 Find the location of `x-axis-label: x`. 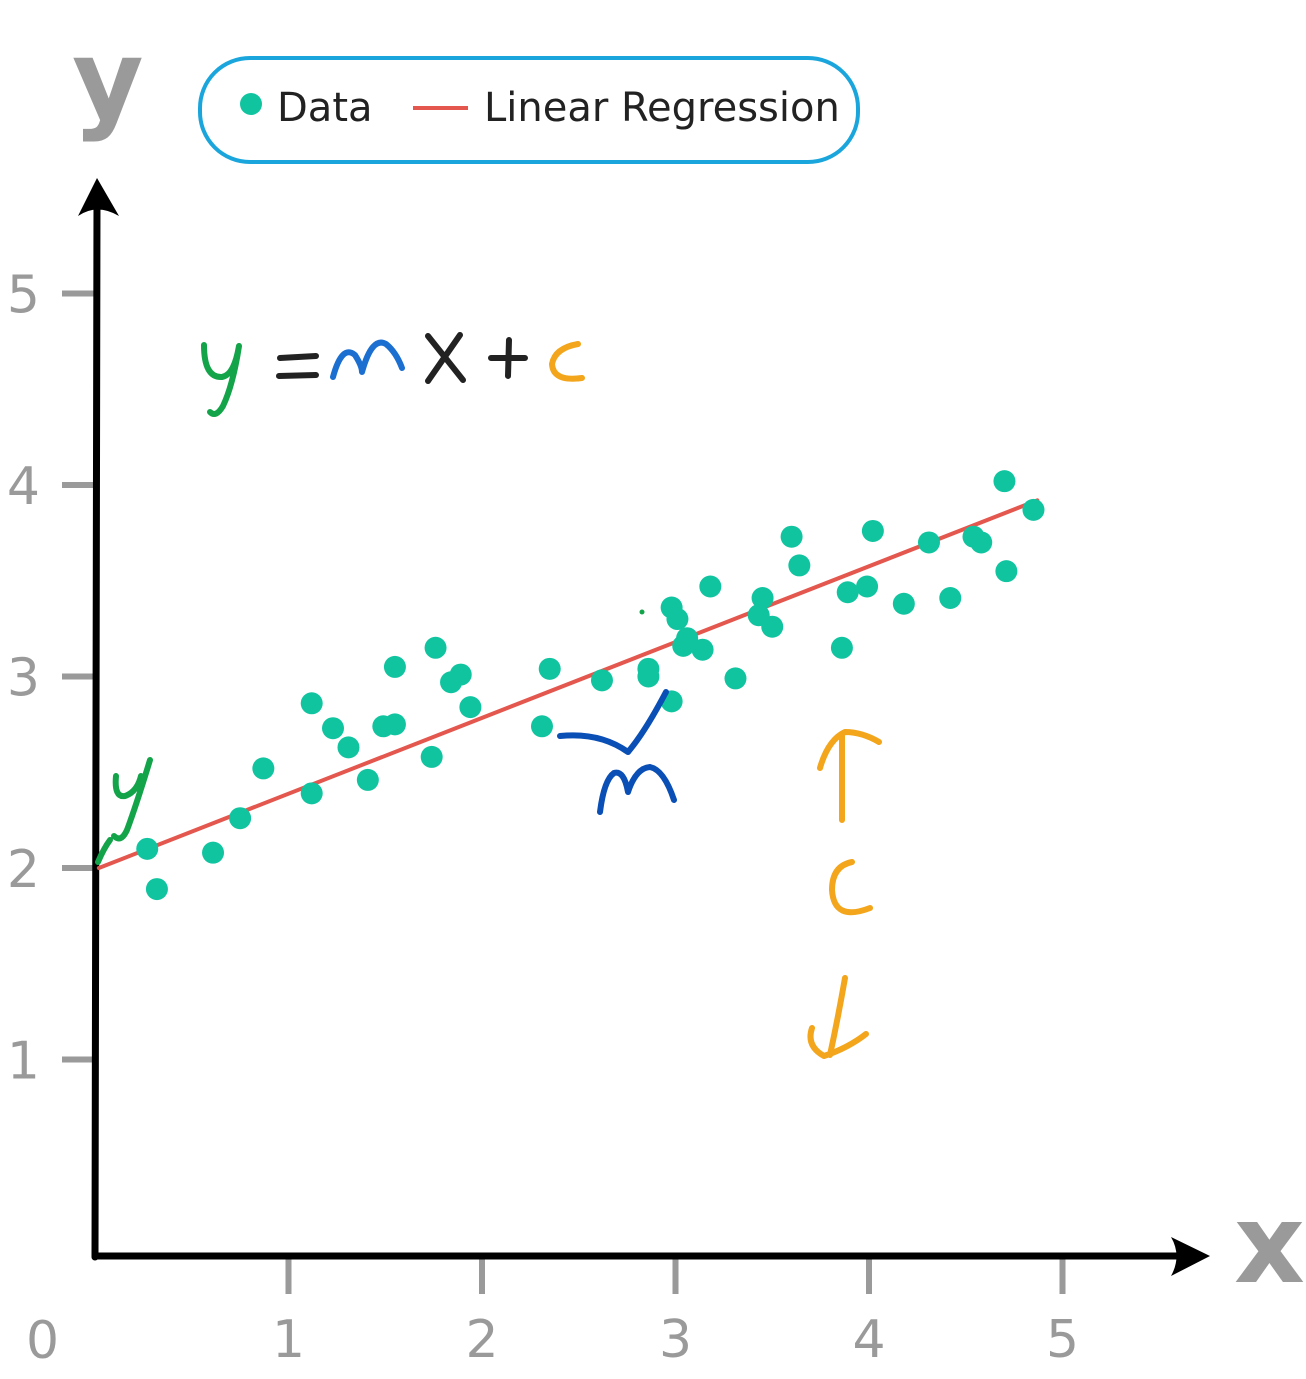

x-axis-label: x is located at coordinates (1269, 1244).